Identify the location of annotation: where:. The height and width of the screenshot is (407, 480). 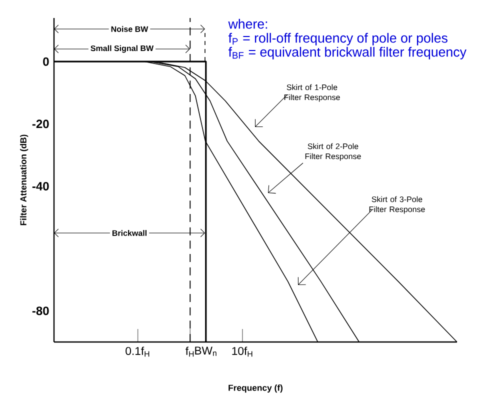
(248, 23).